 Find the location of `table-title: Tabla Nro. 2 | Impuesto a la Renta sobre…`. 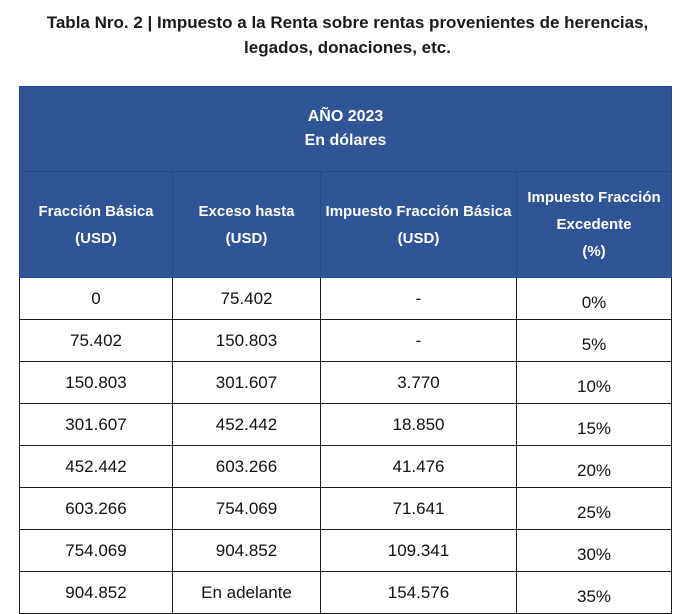

table-title: Tabla Nro. 2 | Impuesto a la Renta sobre… is located at coordinates (347, 35).